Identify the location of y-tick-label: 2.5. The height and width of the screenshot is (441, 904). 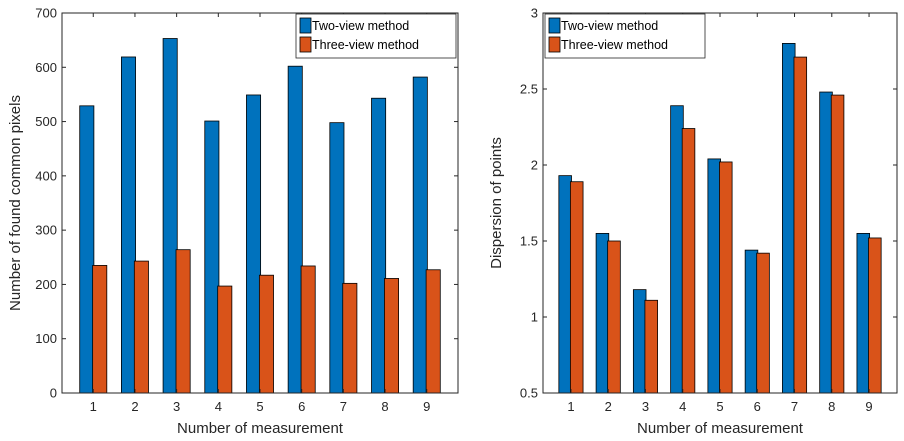
(529, 89).